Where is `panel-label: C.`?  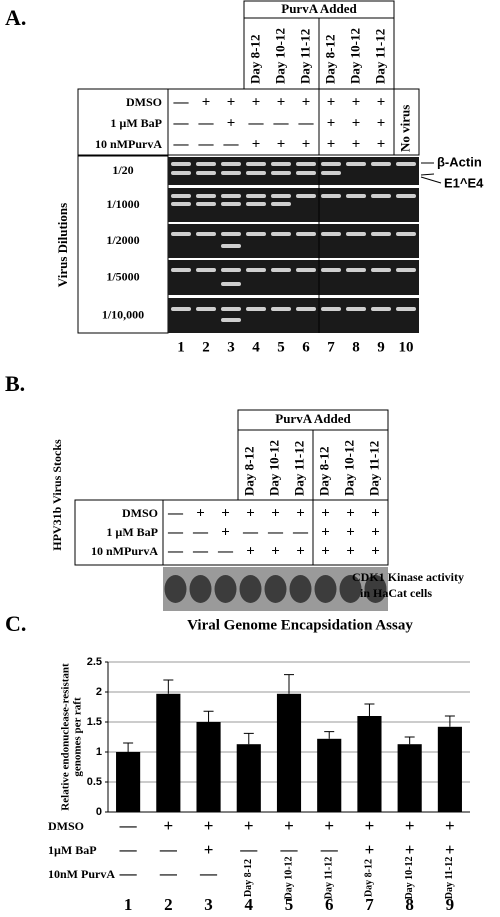
panel-label: C. is located at coordinates (15, 623).